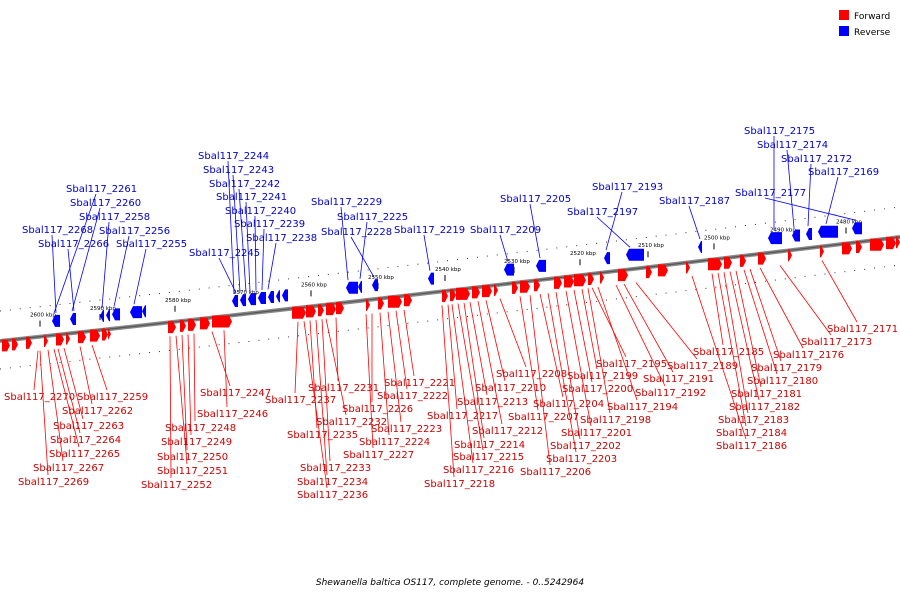 This screenshot has height=600, width=900. What do you see at coordinates (406, 429) in the screenshot?
I see `forward-gene-label: Sbal117_2223` at bounding box center [406, 429].